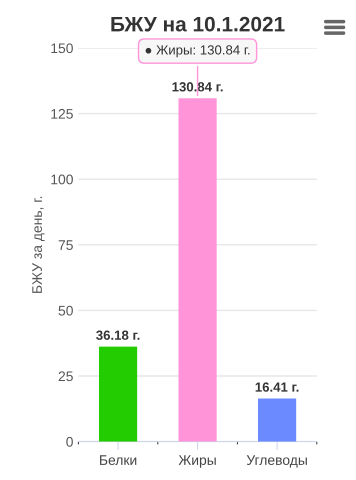 Image resolution: width=356 pixels, height=480 pixels. What do you see at coordinates (118, 460) in the screenshot?
I see `x-tick-label: Белки` at bounding box center [118, 460].